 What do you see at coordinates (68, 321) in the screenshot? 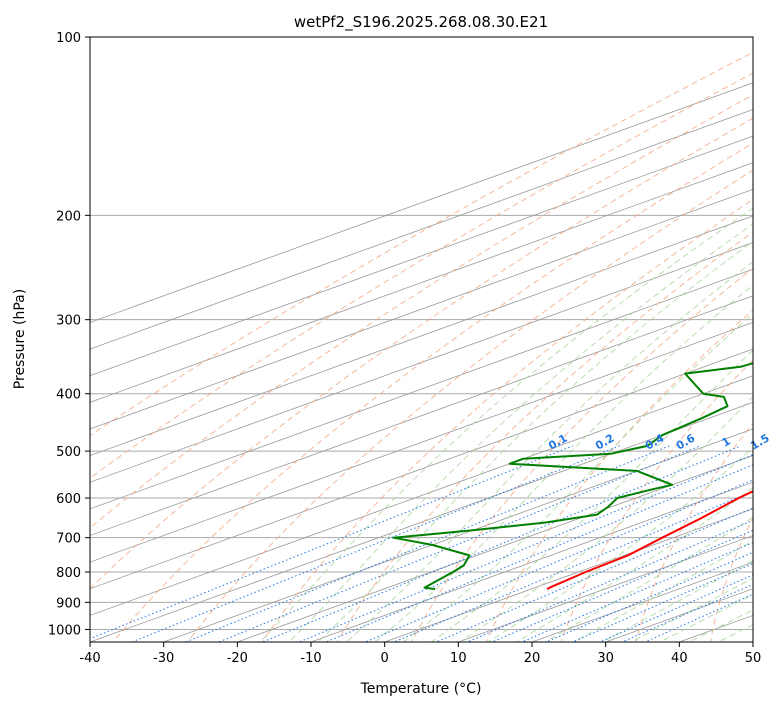
I see `y-tick-label: 300` at bounding box center [68, 321].